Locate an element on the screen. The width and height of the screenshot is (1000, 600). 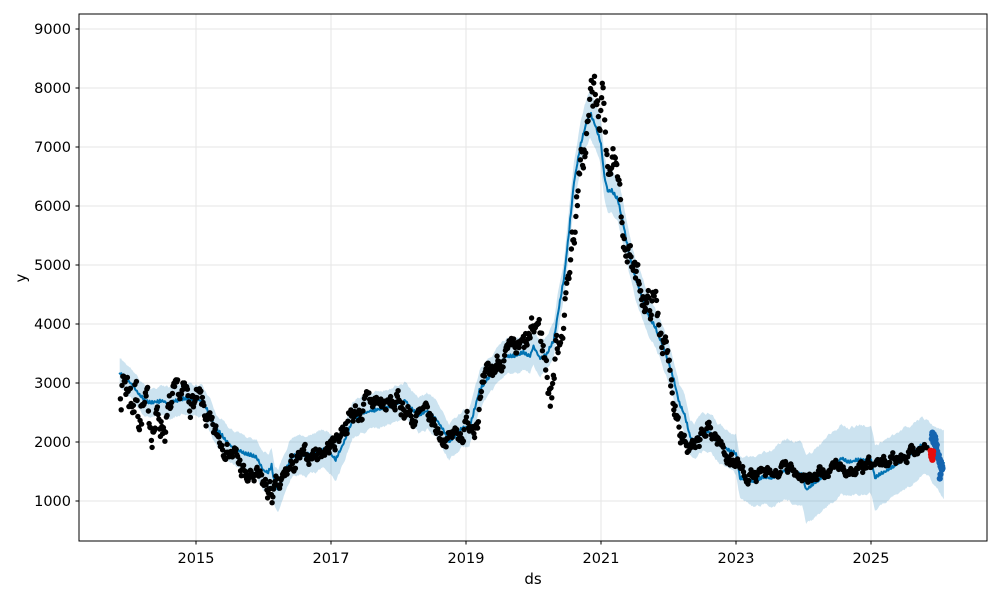
y-tick-label: 4000 is located at coordinates (52, 325).